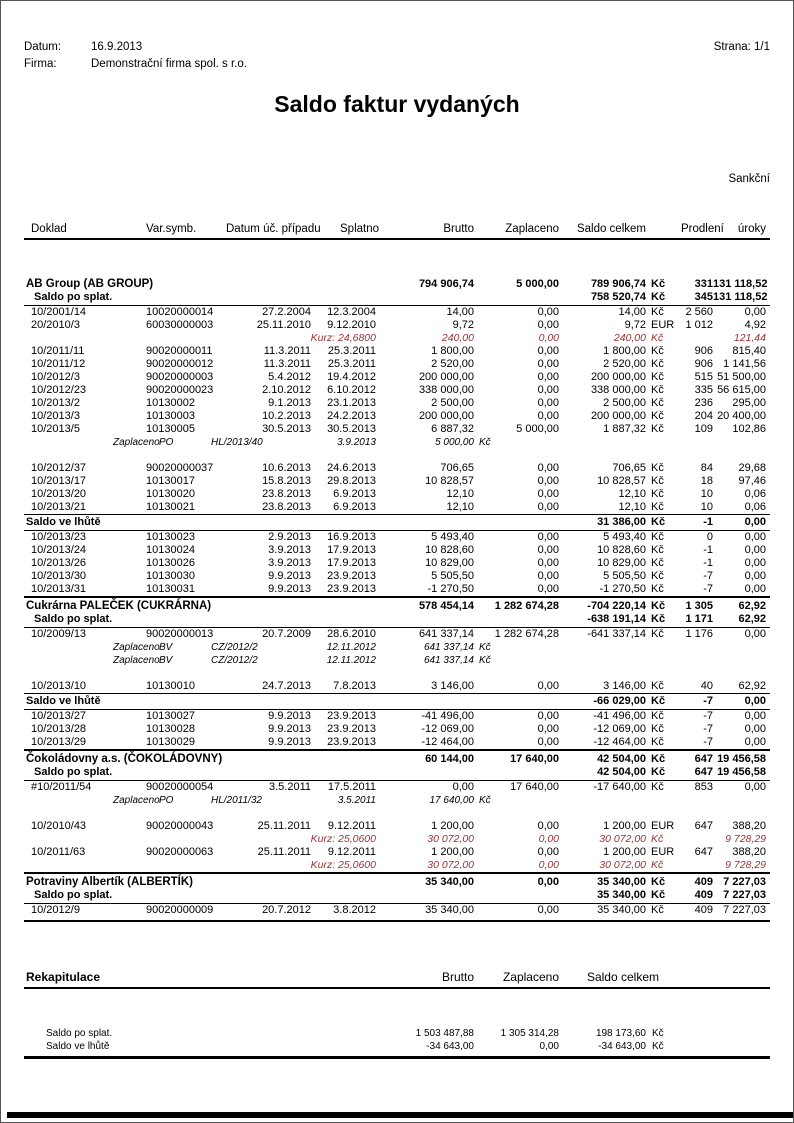 This screenshot has height=1123, width=794. Describe the element at coordinates (43, 47) in the screenshot. I see `date-label: Datum:` at that location.